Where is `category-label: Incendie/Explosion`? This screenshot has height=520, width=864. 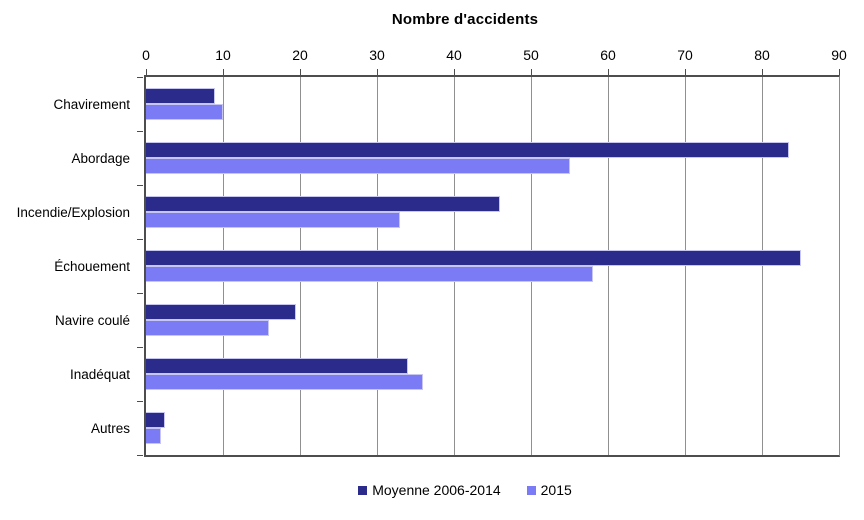 category-label: Incendie/Explosion is located at coordinates (73, 212).